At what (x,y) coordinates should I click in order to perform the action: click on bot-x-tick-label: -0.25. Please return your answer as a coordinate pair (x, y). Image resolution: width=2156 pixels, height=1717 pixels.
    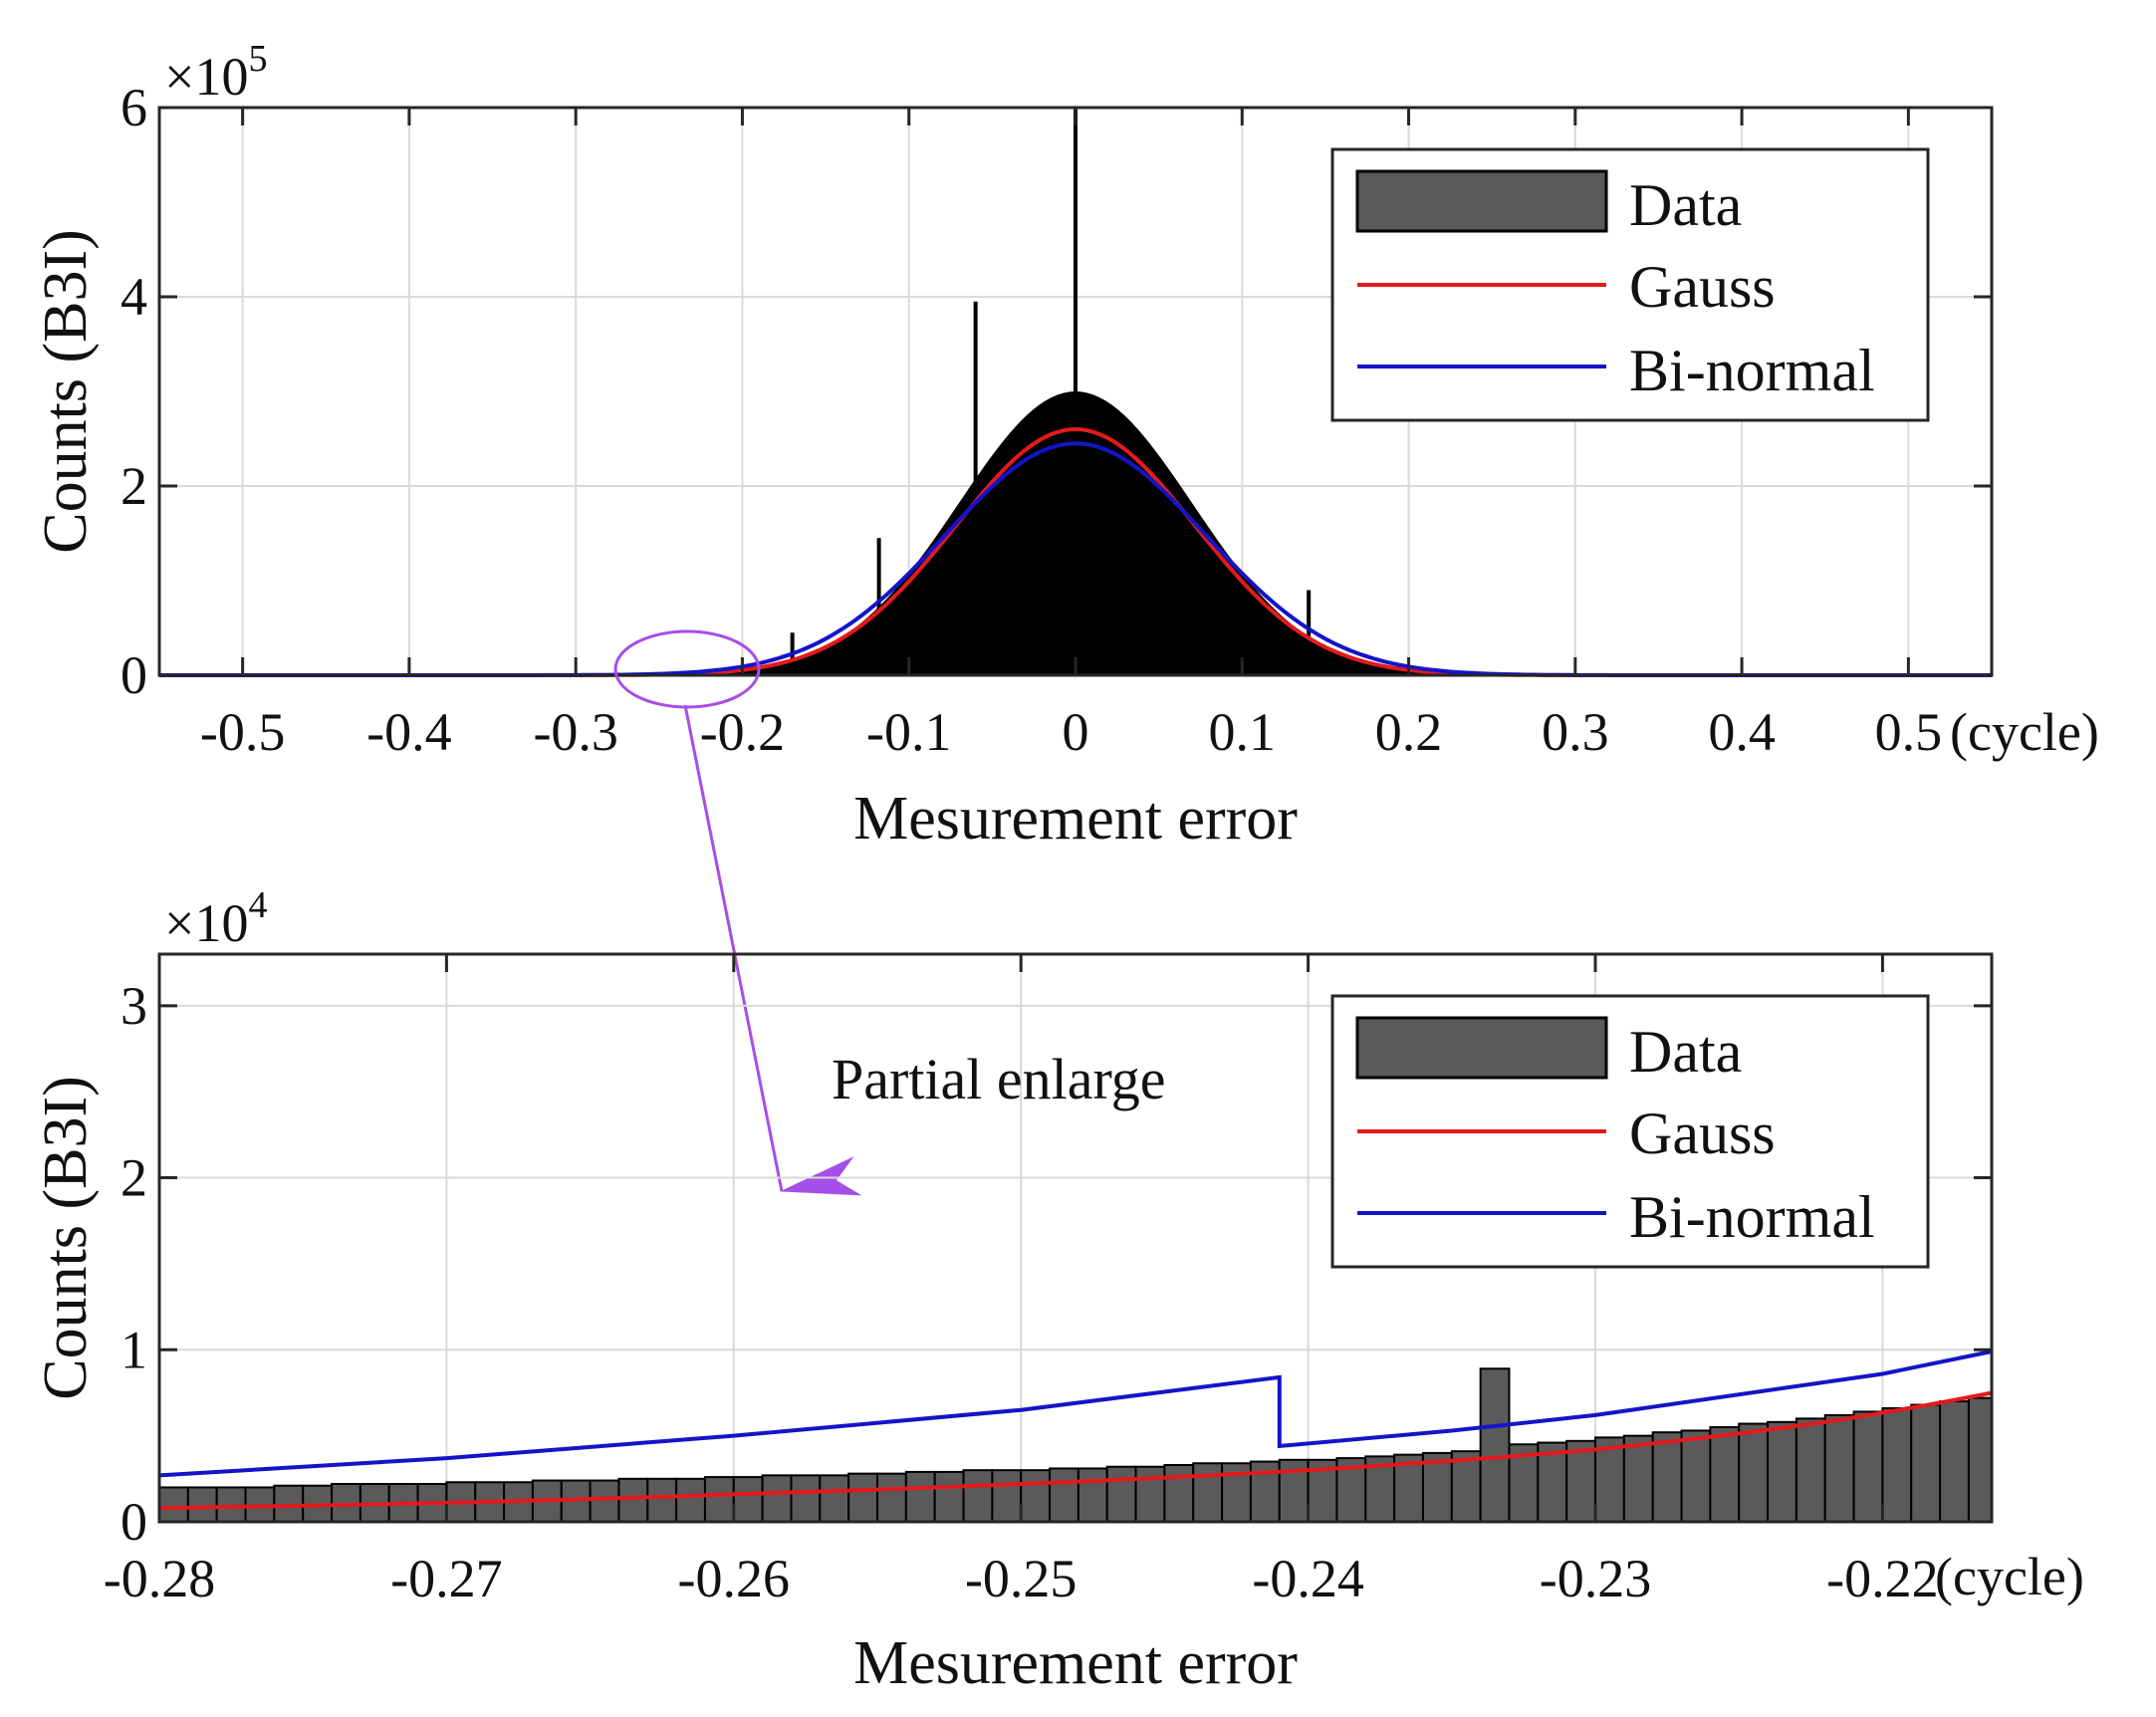
    Looking at the image, I should click on (1021, 1579).